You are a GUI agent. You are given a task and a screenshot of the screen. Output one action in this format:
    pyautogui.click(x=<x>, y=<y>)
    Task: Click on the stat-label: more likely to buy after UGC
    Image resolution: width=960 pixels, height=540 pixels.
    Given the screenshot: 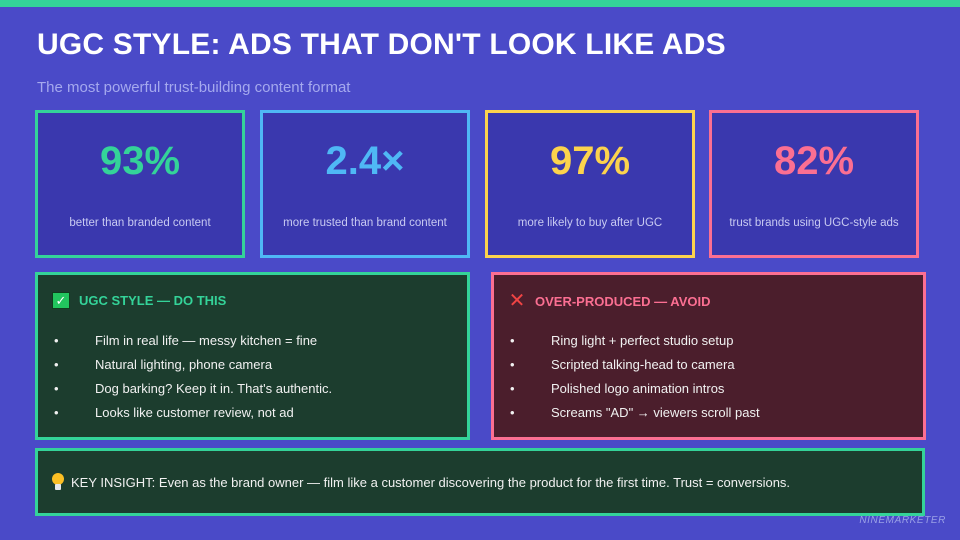 What is the action you would take?
    pyautogui.click(x=590, y=223)
    